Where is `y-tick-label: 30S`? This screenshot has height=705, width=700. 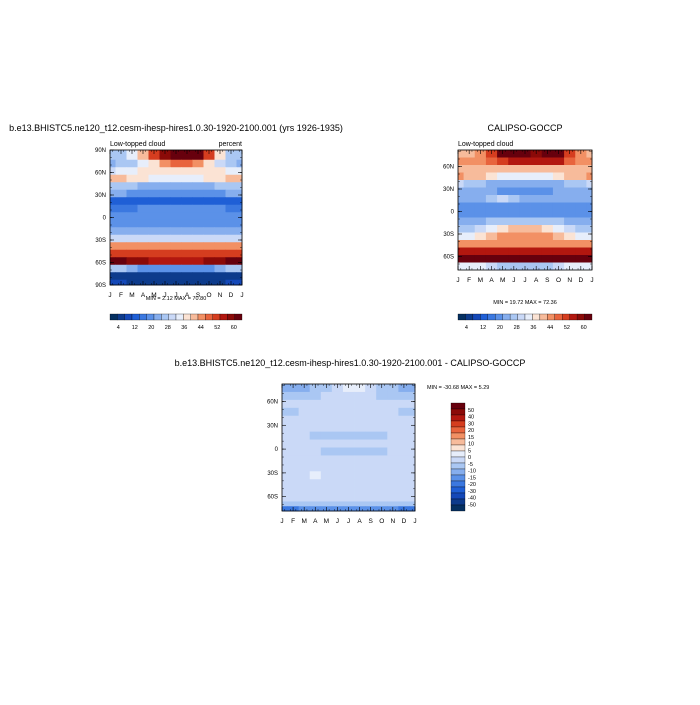 y-tick-label: 30S is located at coordinates (448, 235).